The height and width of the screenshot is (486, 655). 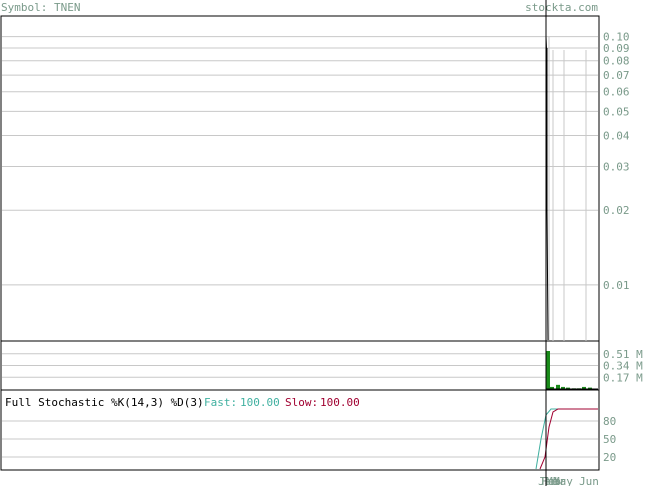 What do you see at coordinates (572, 370) in the screenshot?
I see `volume-bars` at bounding box center [572, 370].